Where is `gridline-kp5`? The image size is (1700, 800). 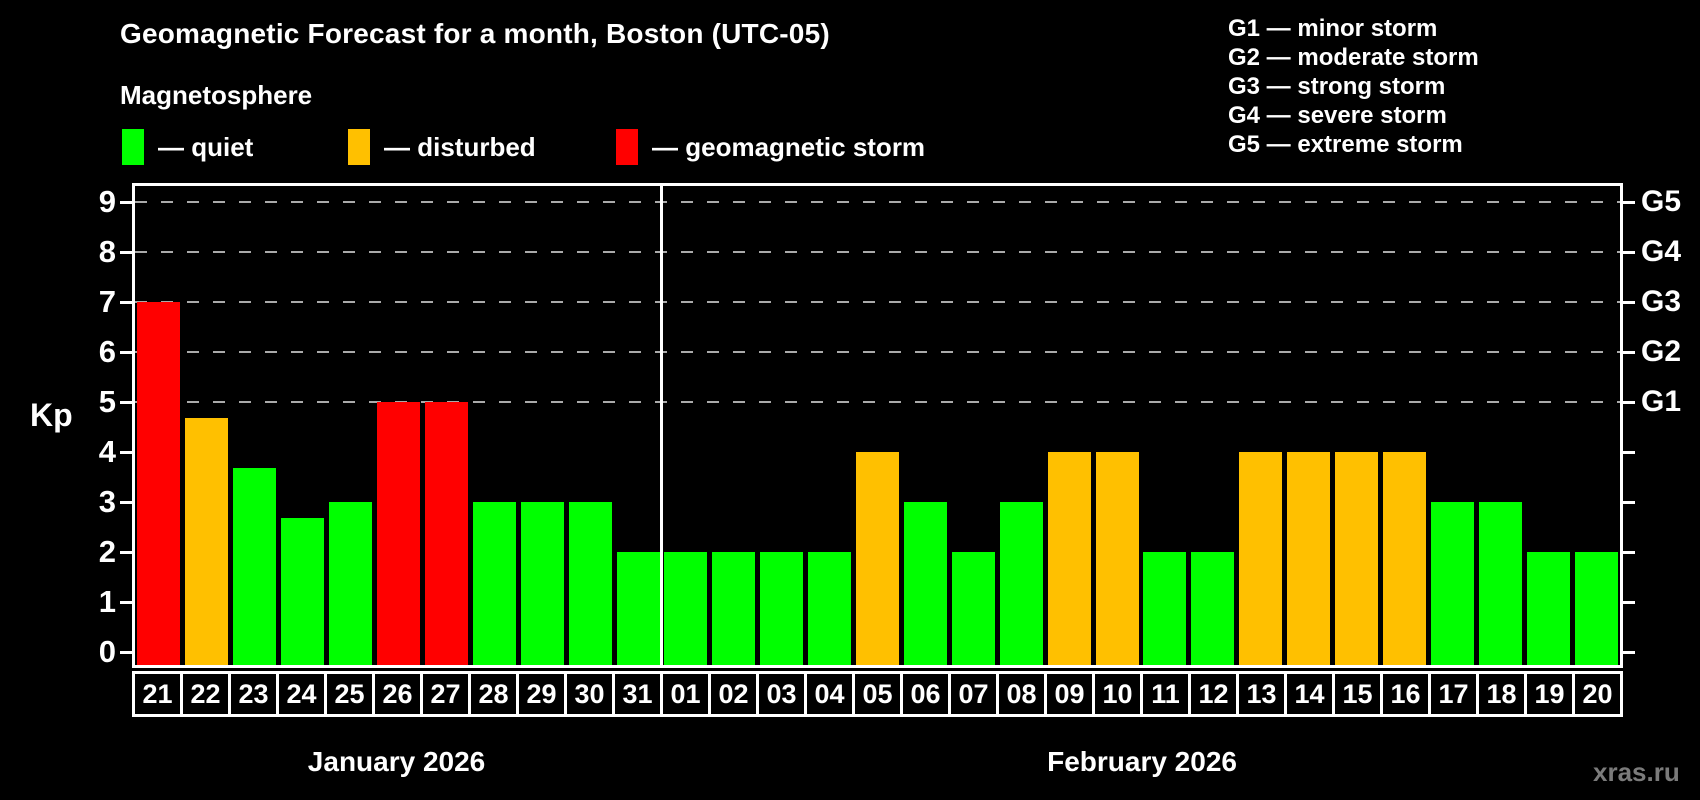
gridline-kp5 is located at coordinates (877, 402).